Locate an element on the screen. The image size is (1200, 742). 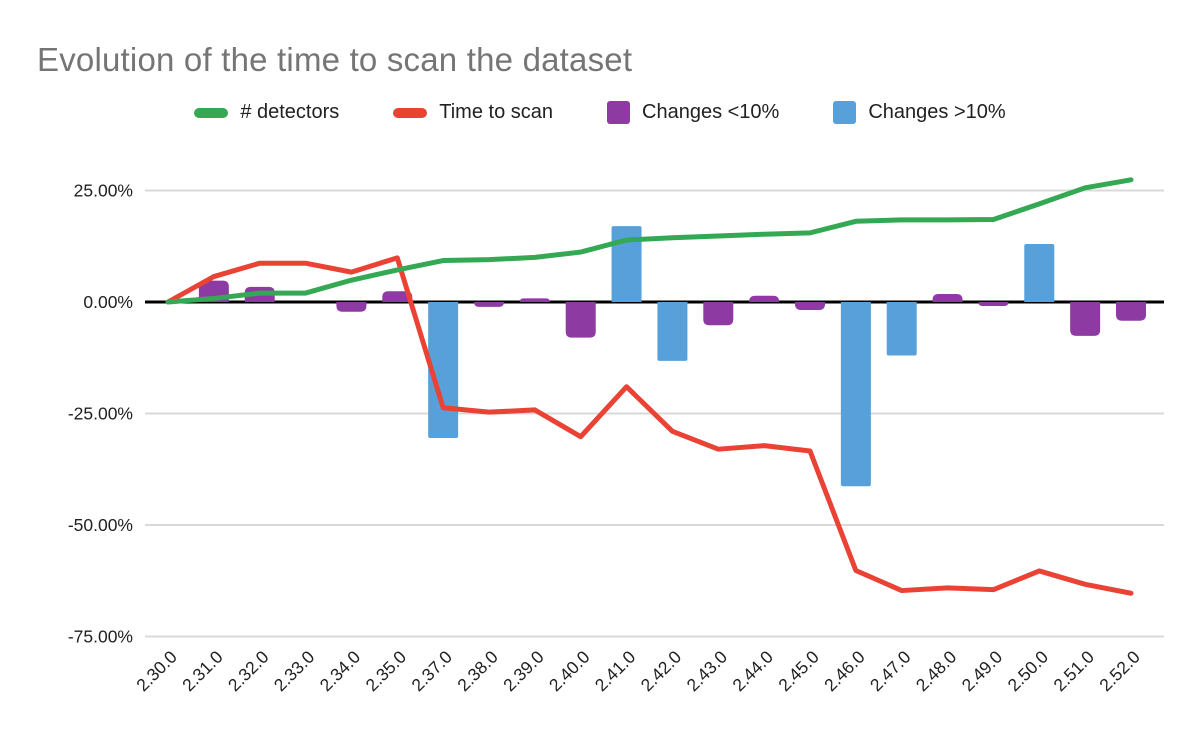
x-axis-label: 2.47.0 is located at coordinates (890, 670).